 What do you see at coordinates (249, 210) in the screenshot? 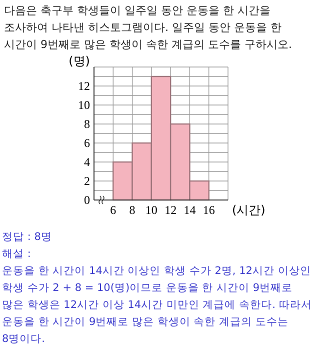
I see `x-axis-title: (시간)` at bounding box center [249, 210].